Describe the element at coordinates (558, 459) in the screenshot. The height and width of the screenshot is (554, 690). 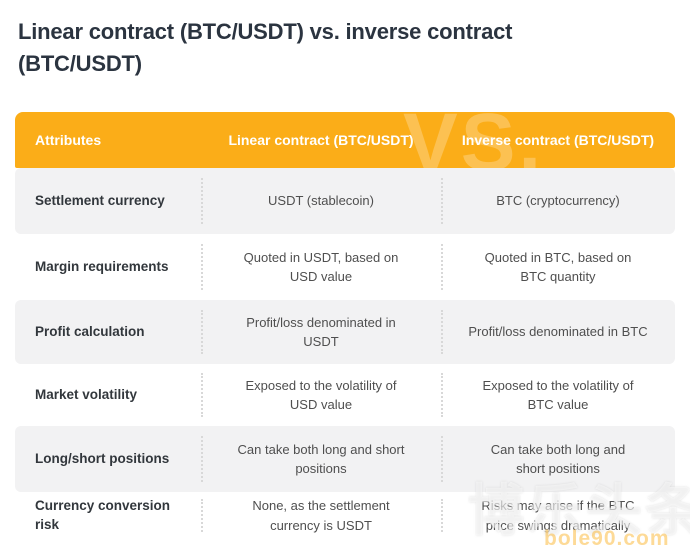
I see `inverse-value-cell: Can take both long and short positions` at that location.